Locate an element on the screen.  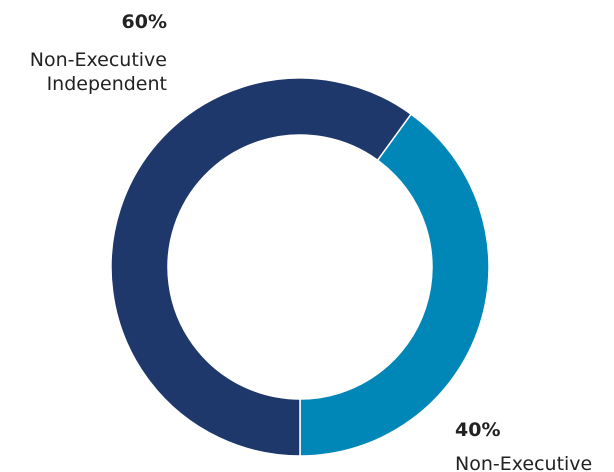
slice-name-non-executive: Non-Executive is located at coordinates (524, 462).